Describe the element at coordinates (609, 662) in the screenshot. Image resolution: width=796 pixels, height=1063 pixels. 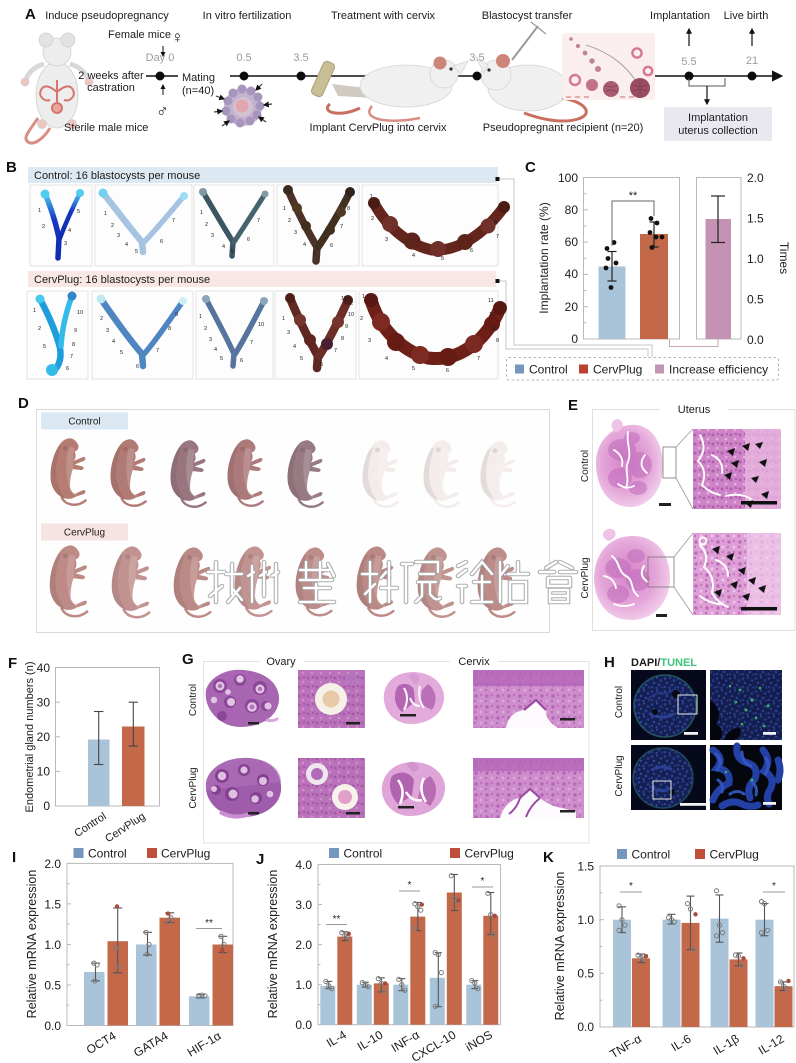
I see `svg-text: H` at that location.